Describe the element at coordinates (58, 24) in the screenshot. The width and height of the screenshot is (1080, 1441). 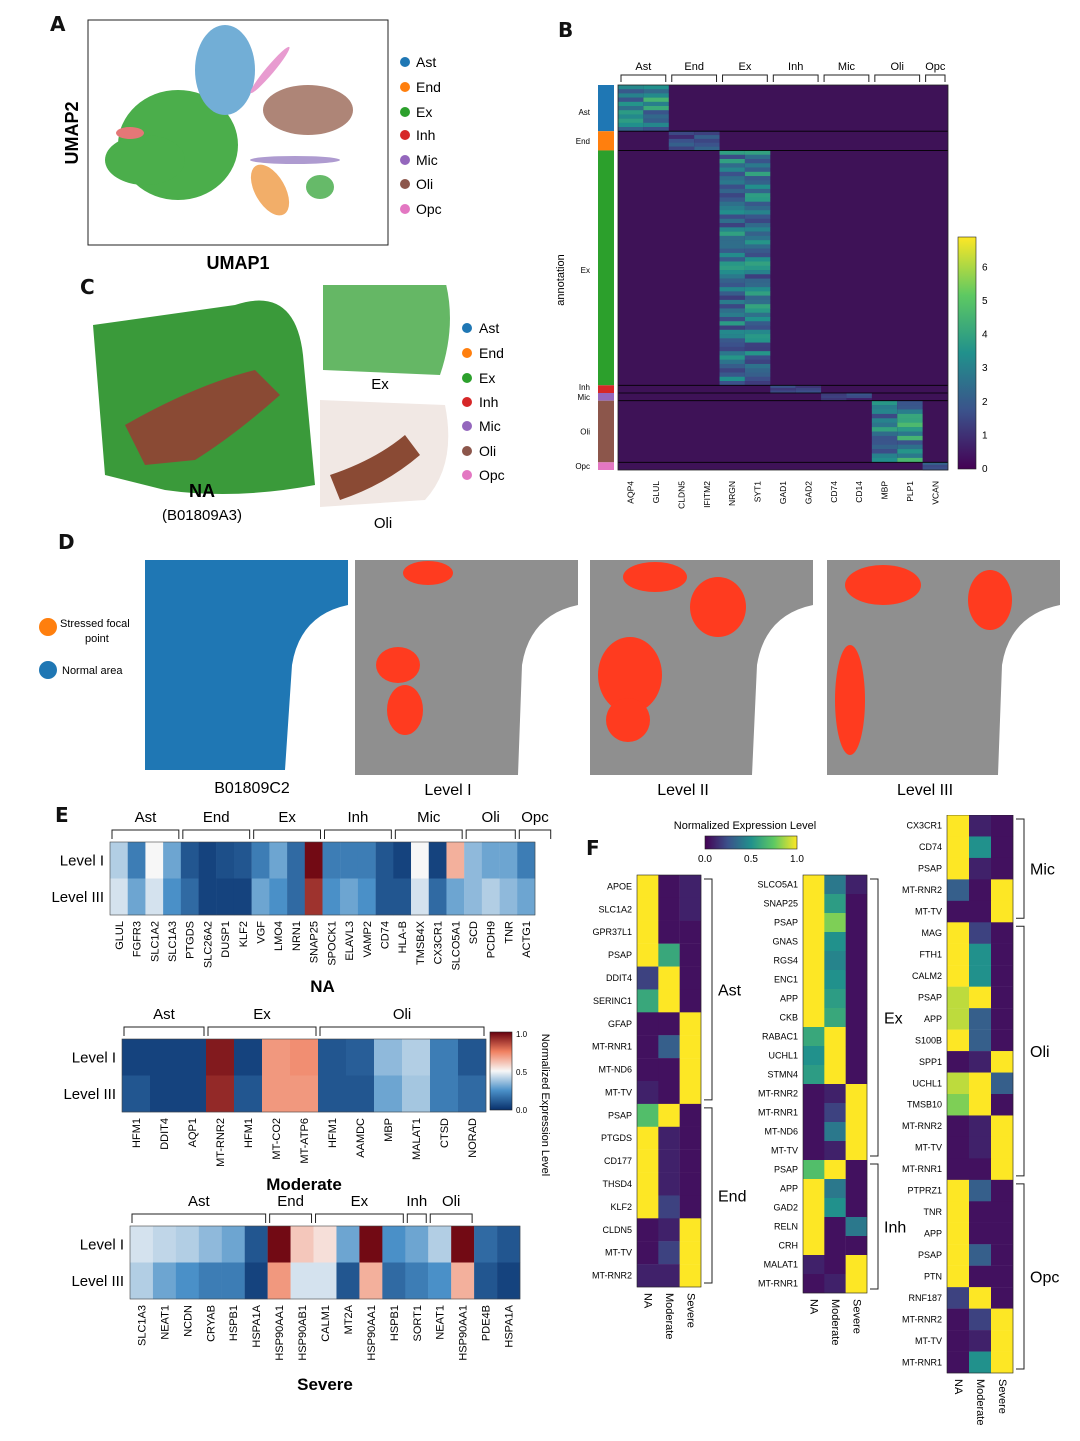
I see `panel-letter-a: A` at that location.